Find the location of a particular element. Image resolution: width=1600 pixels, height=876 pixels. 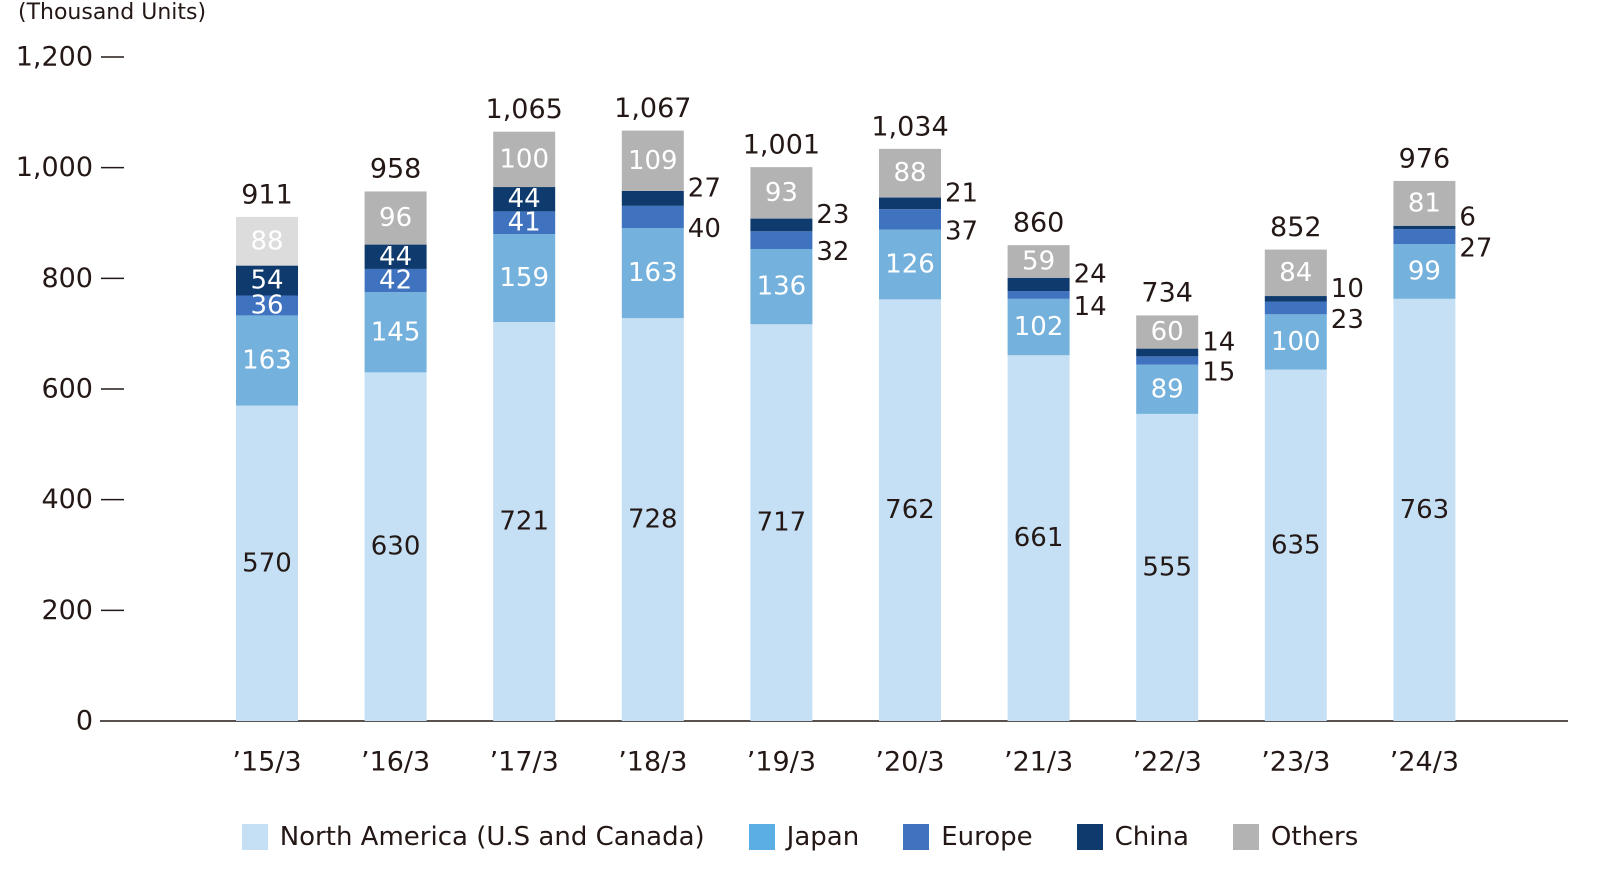

legend-item-north-america: North America (U.S and Canada) is located at coordinates (473, 837).